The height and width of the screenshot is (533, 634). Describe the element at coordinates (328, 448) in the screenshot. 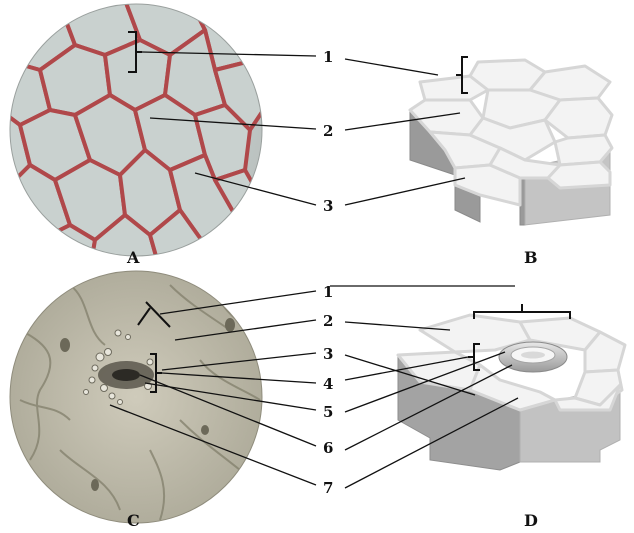

I see `label-6-bottom: 6` at that location.